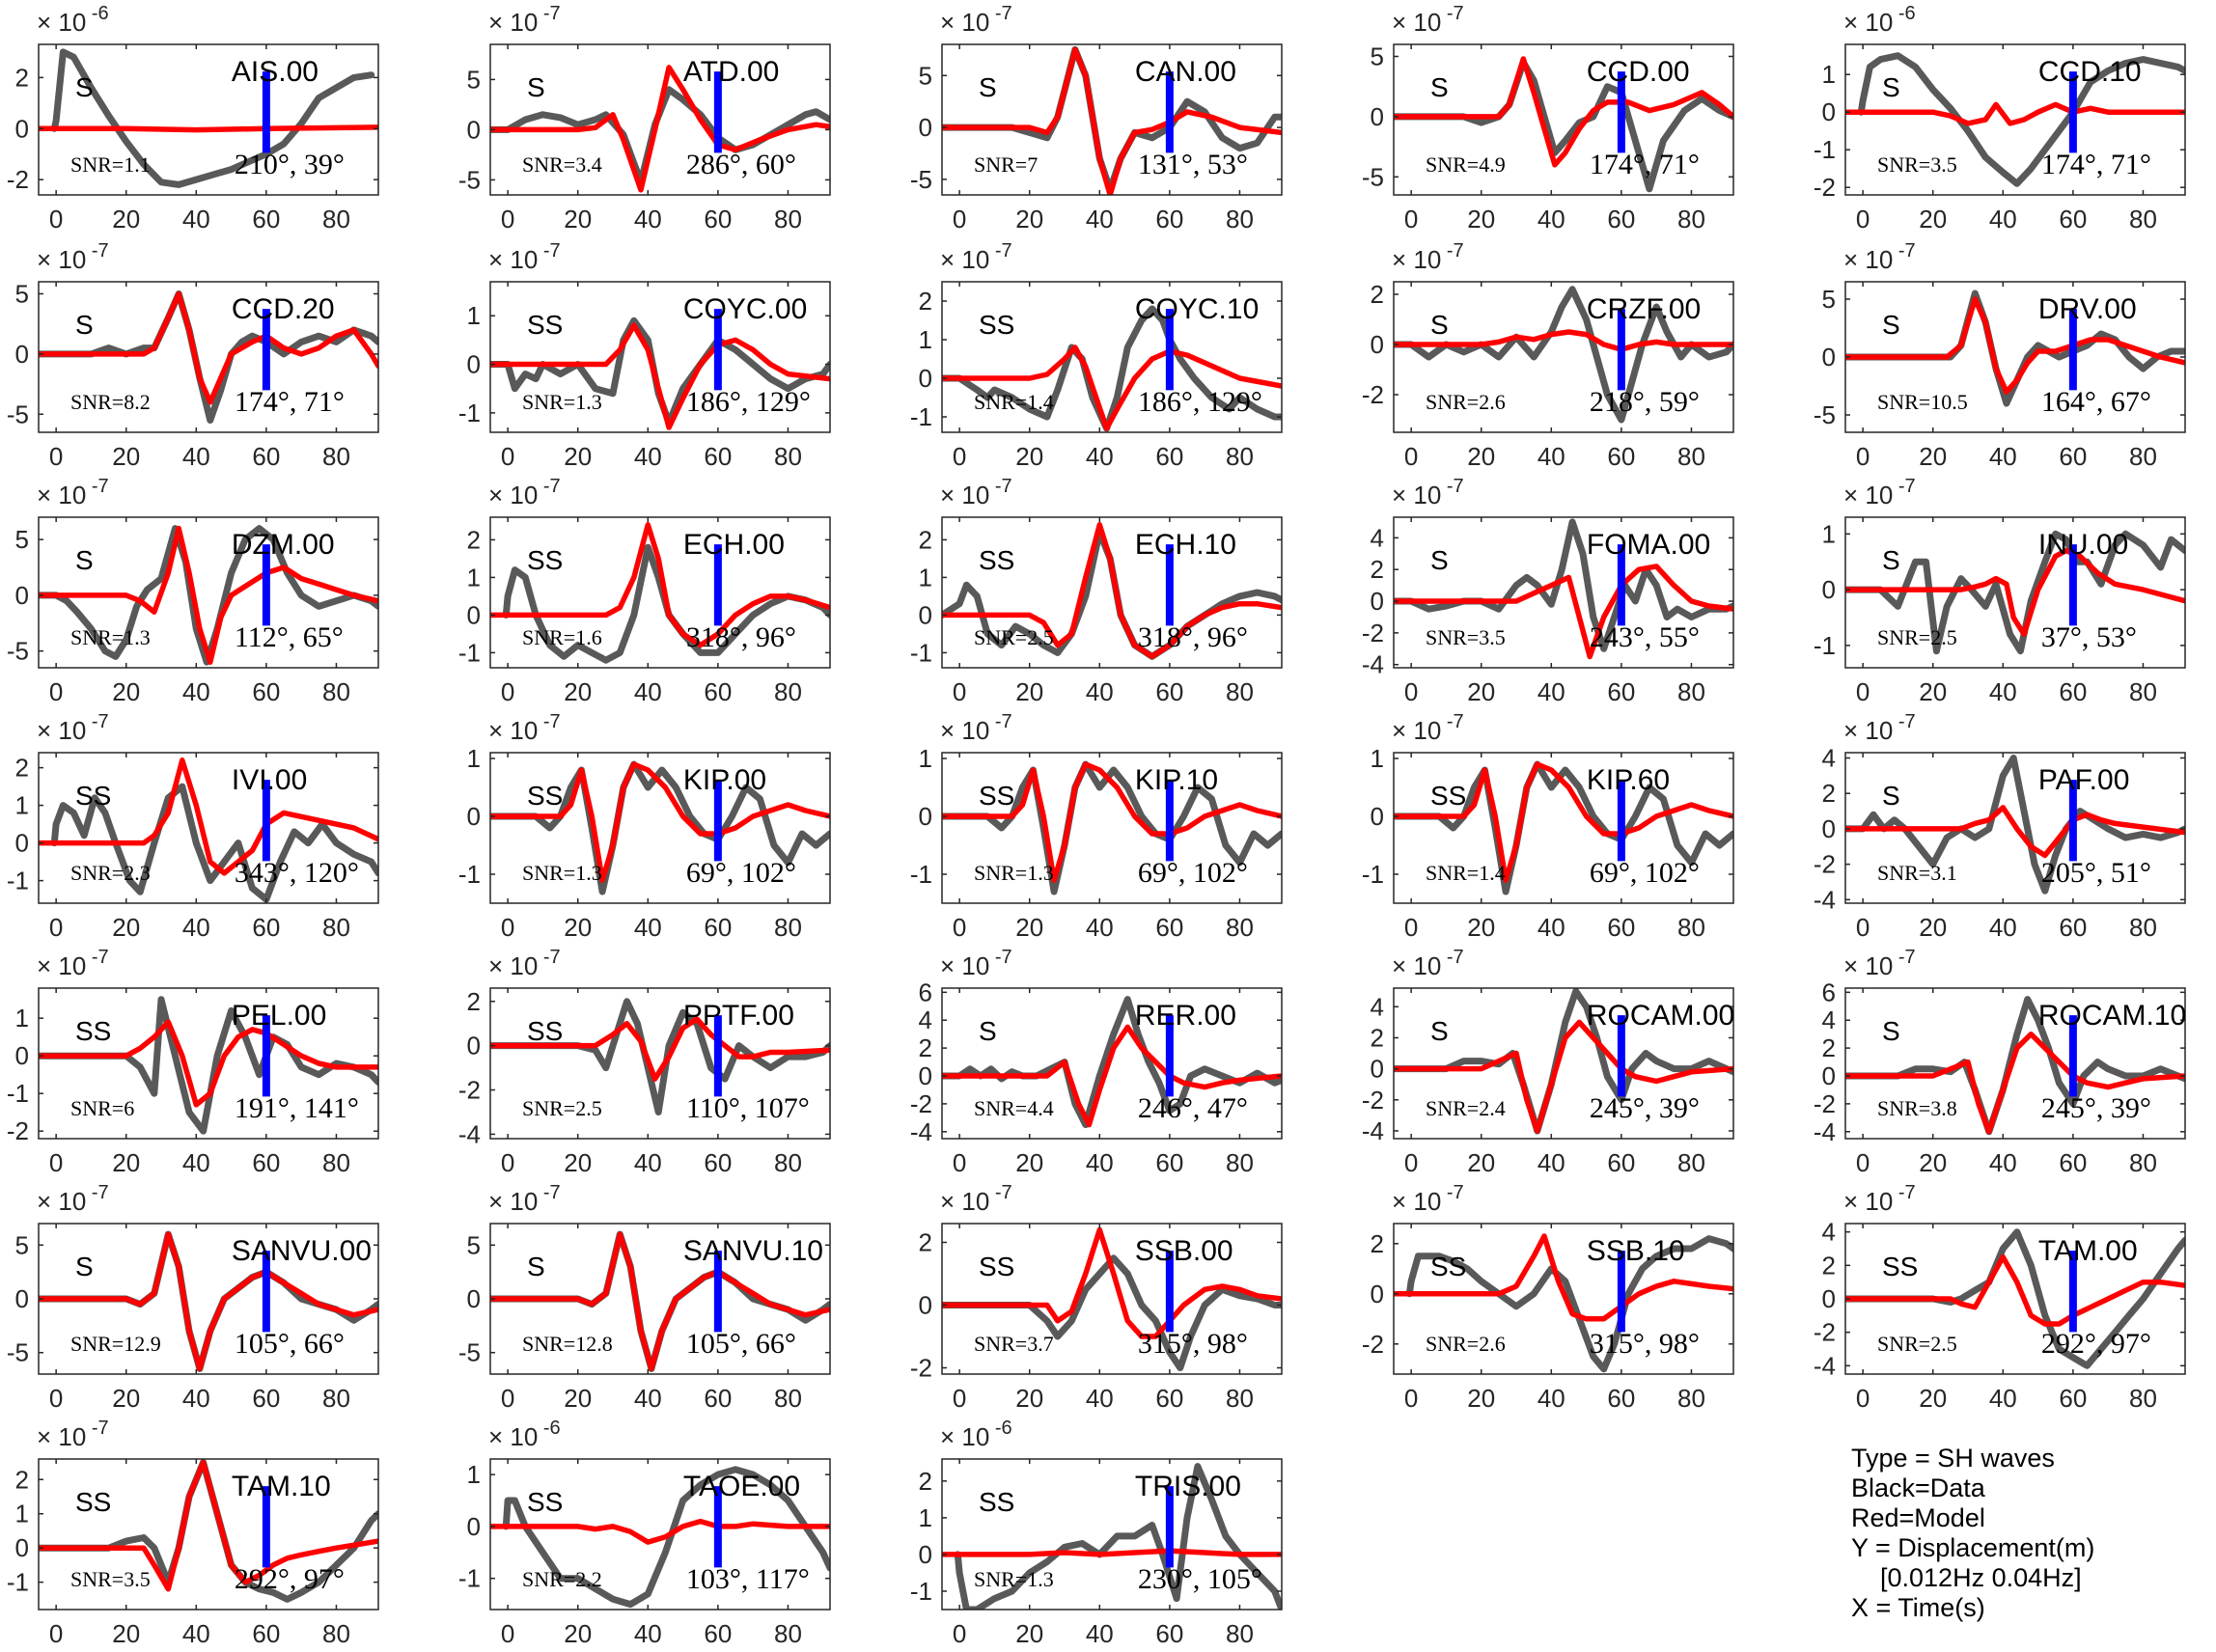 Image resolution: width=2216 pixels, height=1652 pixels. Describe the element at coordinates (660, 372) in the screenshot. I see `data-trace` at that location.